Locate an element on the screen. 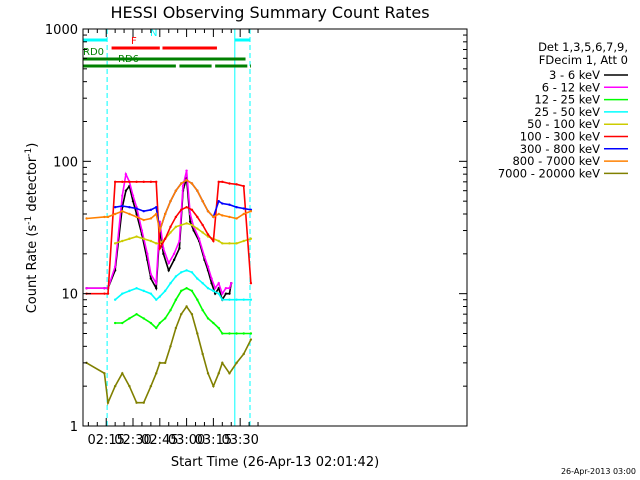 The height and width of the screenshot is (480, 640). legend-label-25to50kev: 25 - 50 keV is located at coordinates (567, 112).